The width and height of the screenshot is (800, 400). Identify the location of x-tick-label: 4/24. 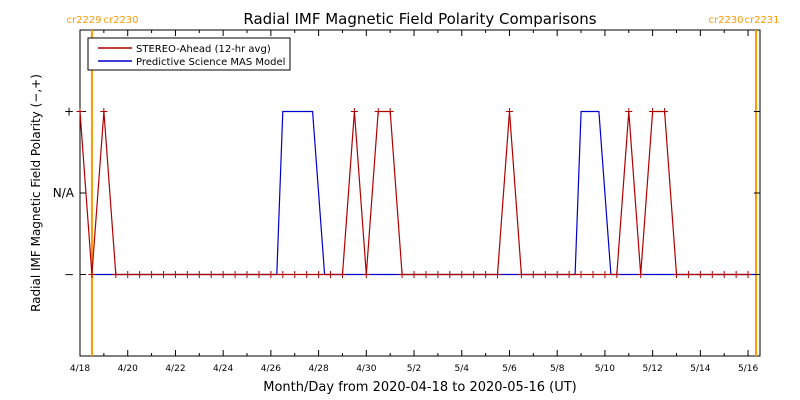
(223, 369).